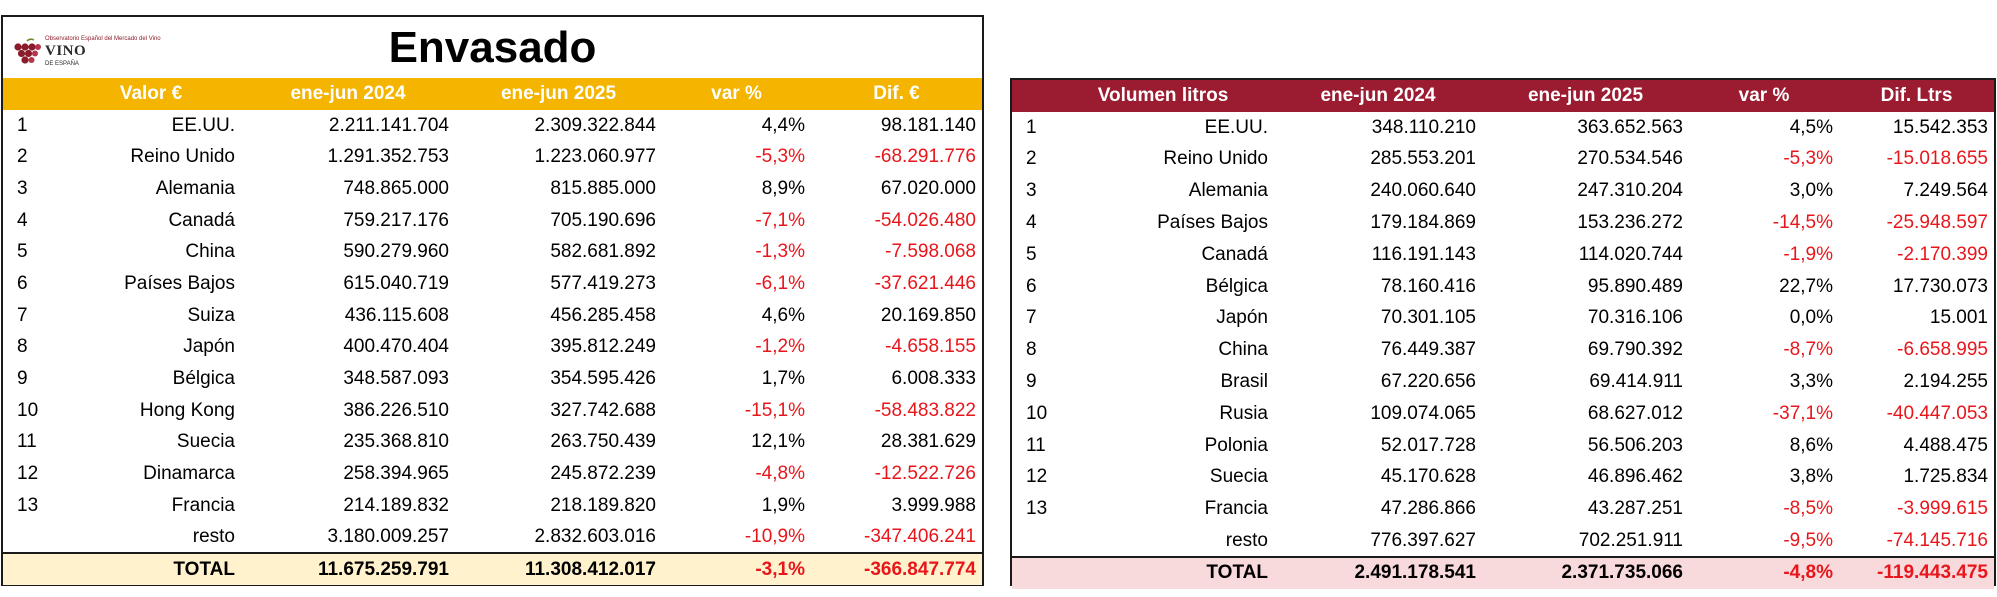 The height and width of the screenshot is (597, 1997). What do you see at coordinates (558, 568) in the screenshot?
I see `valor-total-2025: 11.308.412.017` at bounding box center [558, 568].